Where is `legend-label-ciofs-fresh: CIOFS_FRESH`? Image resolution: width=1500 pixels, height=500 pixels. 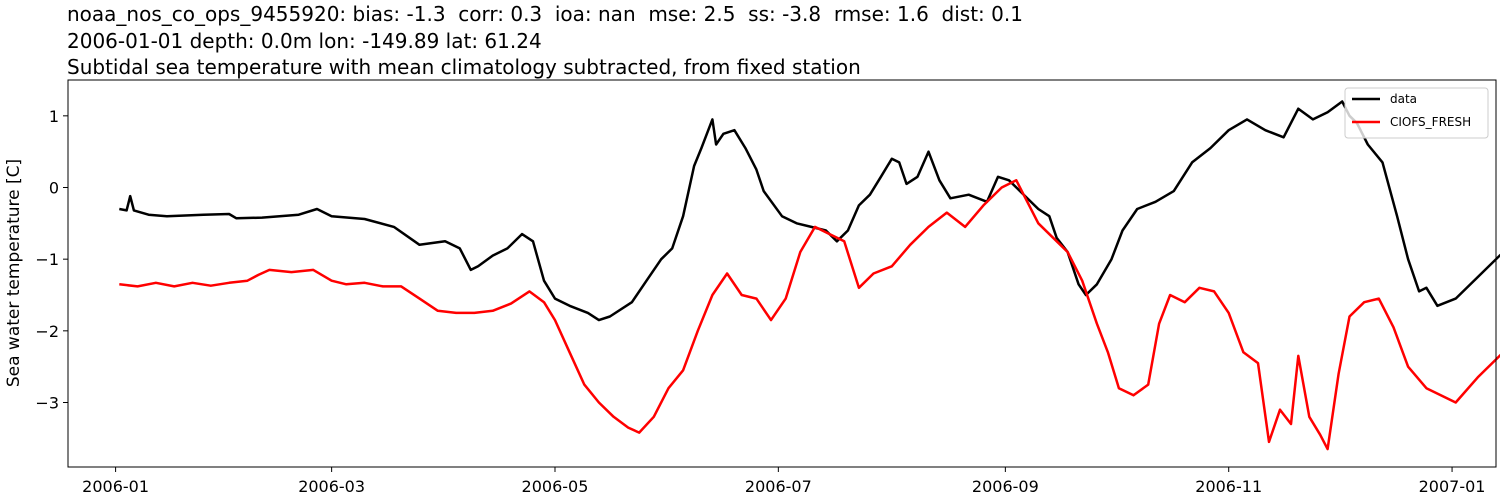
legend-label-ciofs-fresh: CIOFS_FRESH is located at coordinates (1430, 122).